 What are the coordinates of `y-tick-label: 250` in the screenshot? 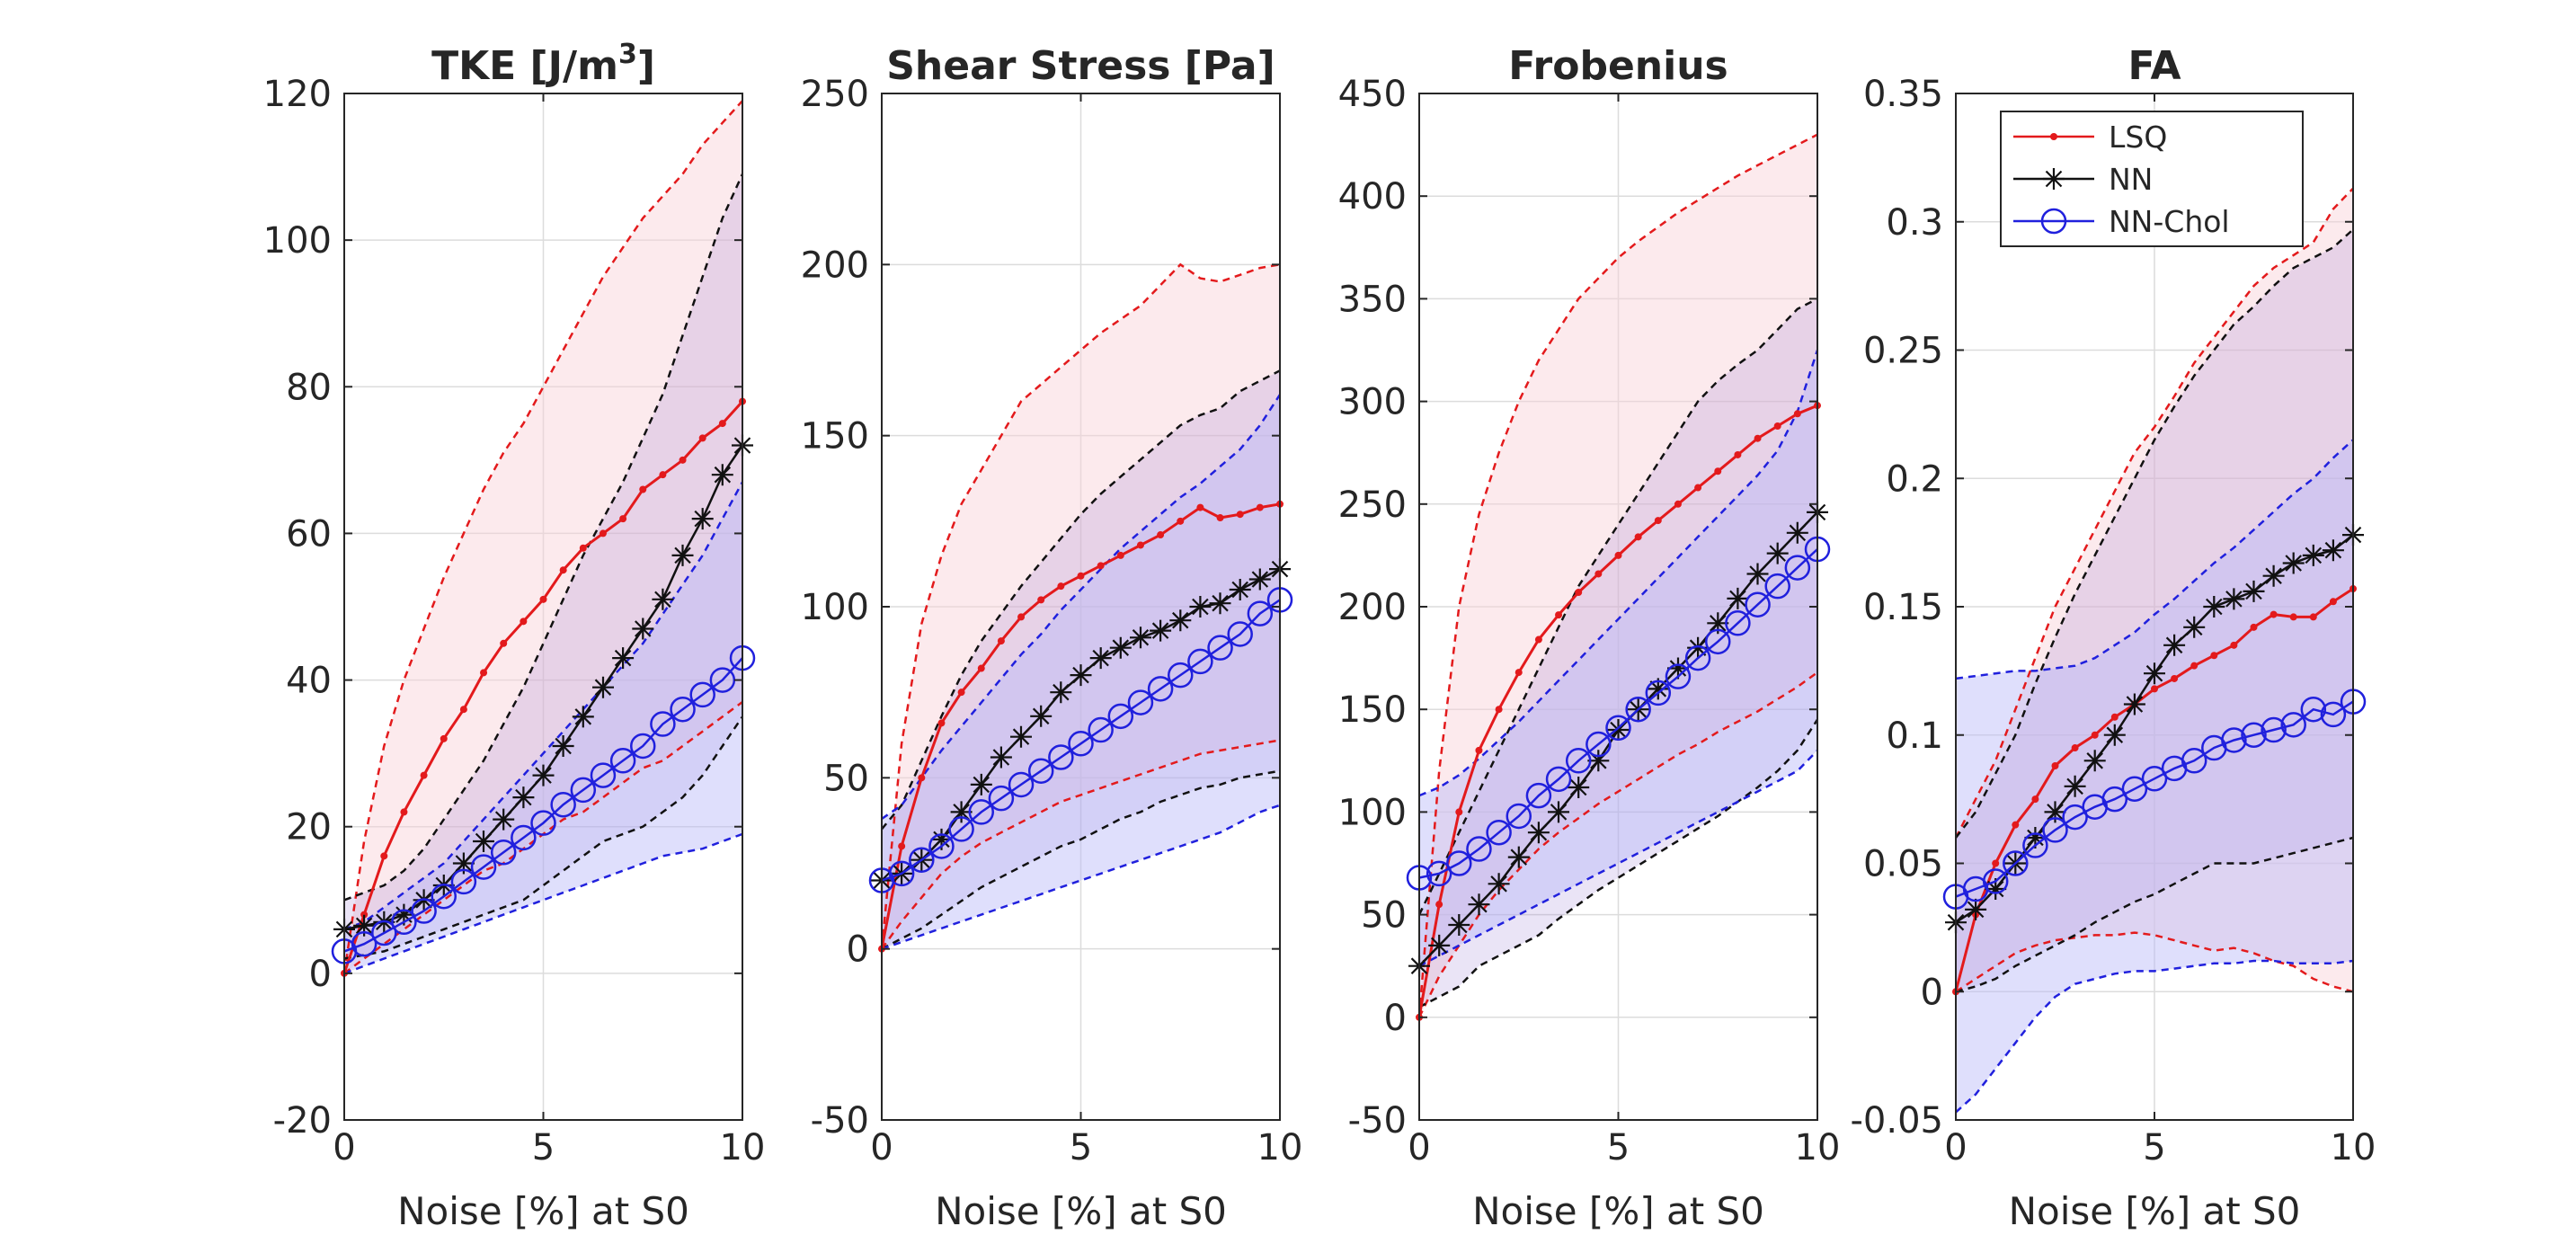 It's located at (835, 94).